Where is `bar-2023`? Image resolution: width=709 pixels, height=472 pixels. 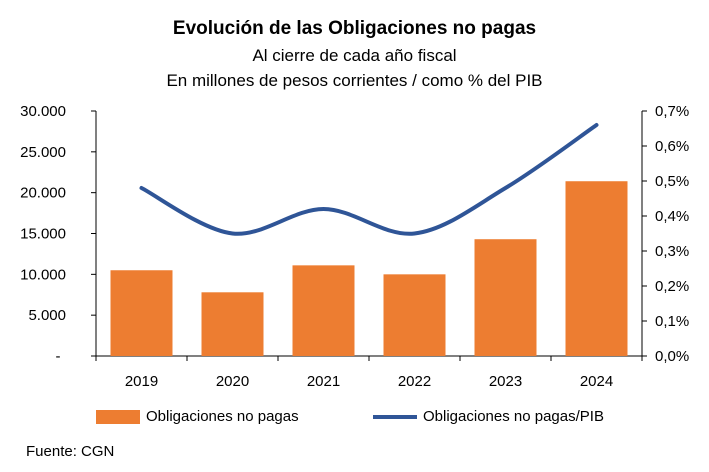
bar-2023 is located at coordinates (505, 297).